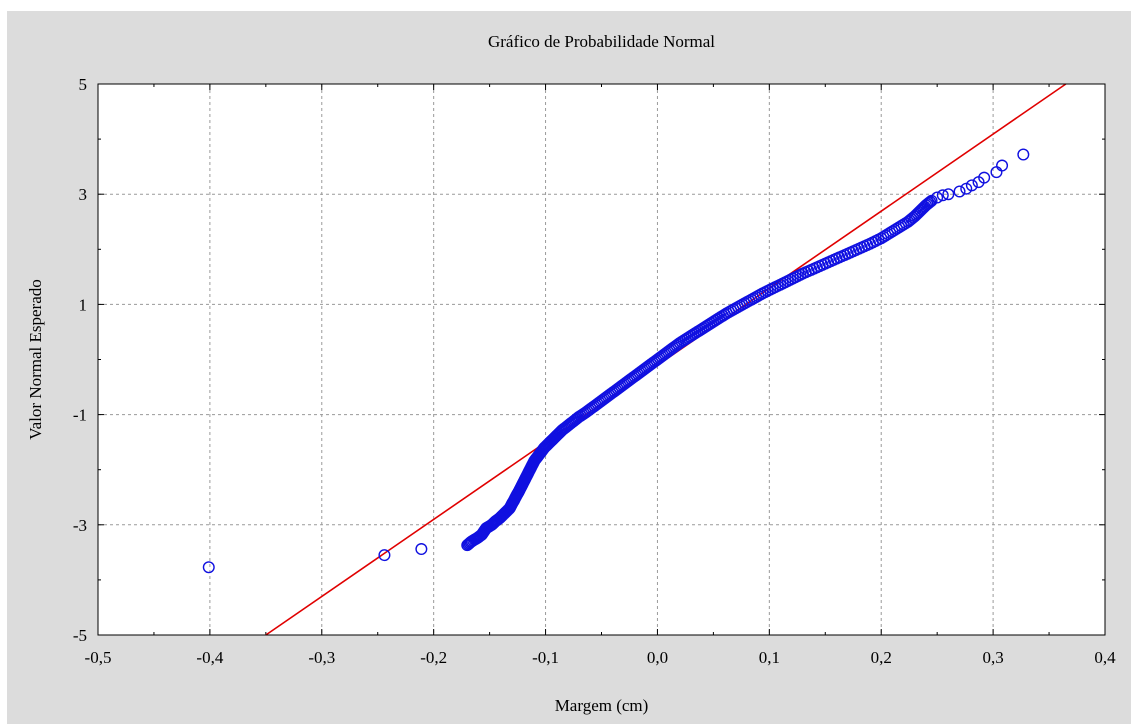 Image resolution: width=1131 pixels, height=724 pixels. What do you see at coordinates (98, 657) in the screenshot?
I see `x-tick-label: -0,5` at bounding box center [98, 657].